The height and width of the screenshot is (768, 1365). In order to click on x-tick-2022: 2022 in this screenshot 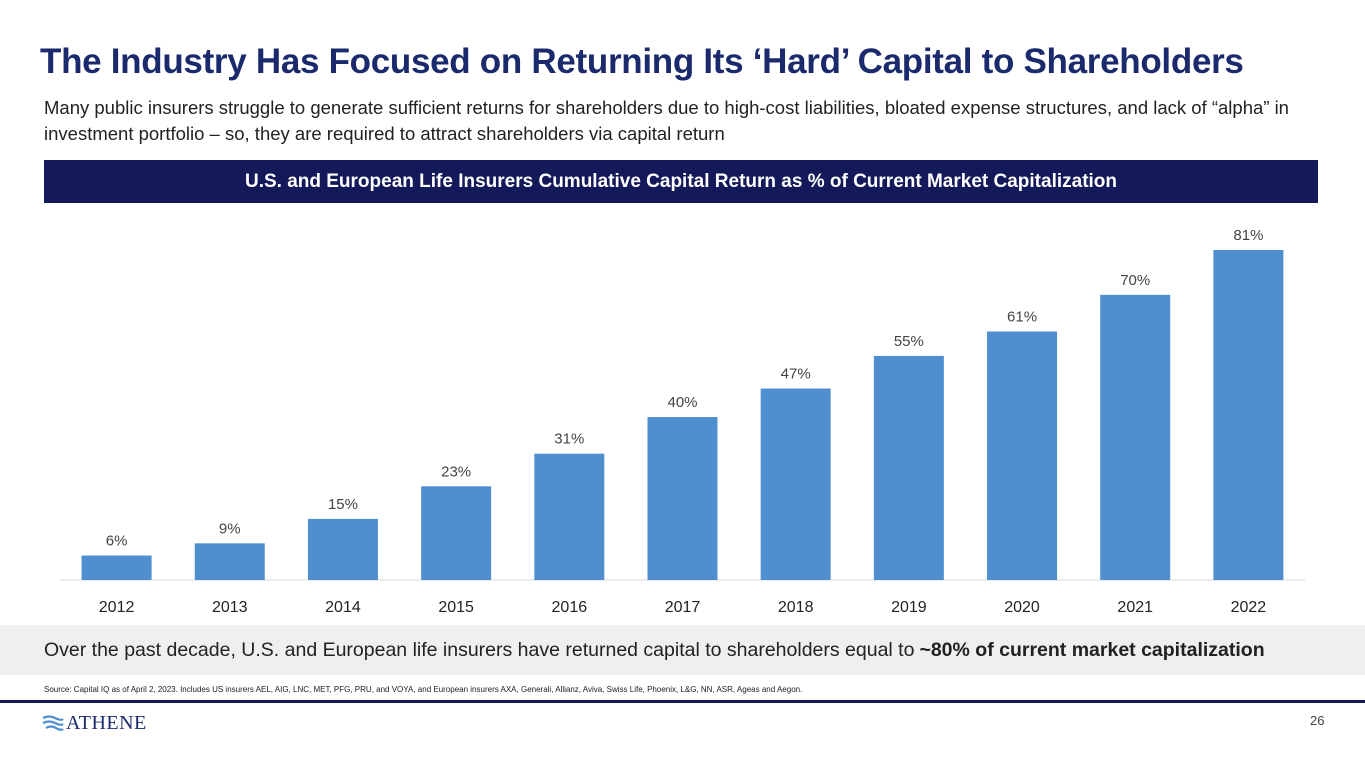, I will do `click(1249, 607)`.